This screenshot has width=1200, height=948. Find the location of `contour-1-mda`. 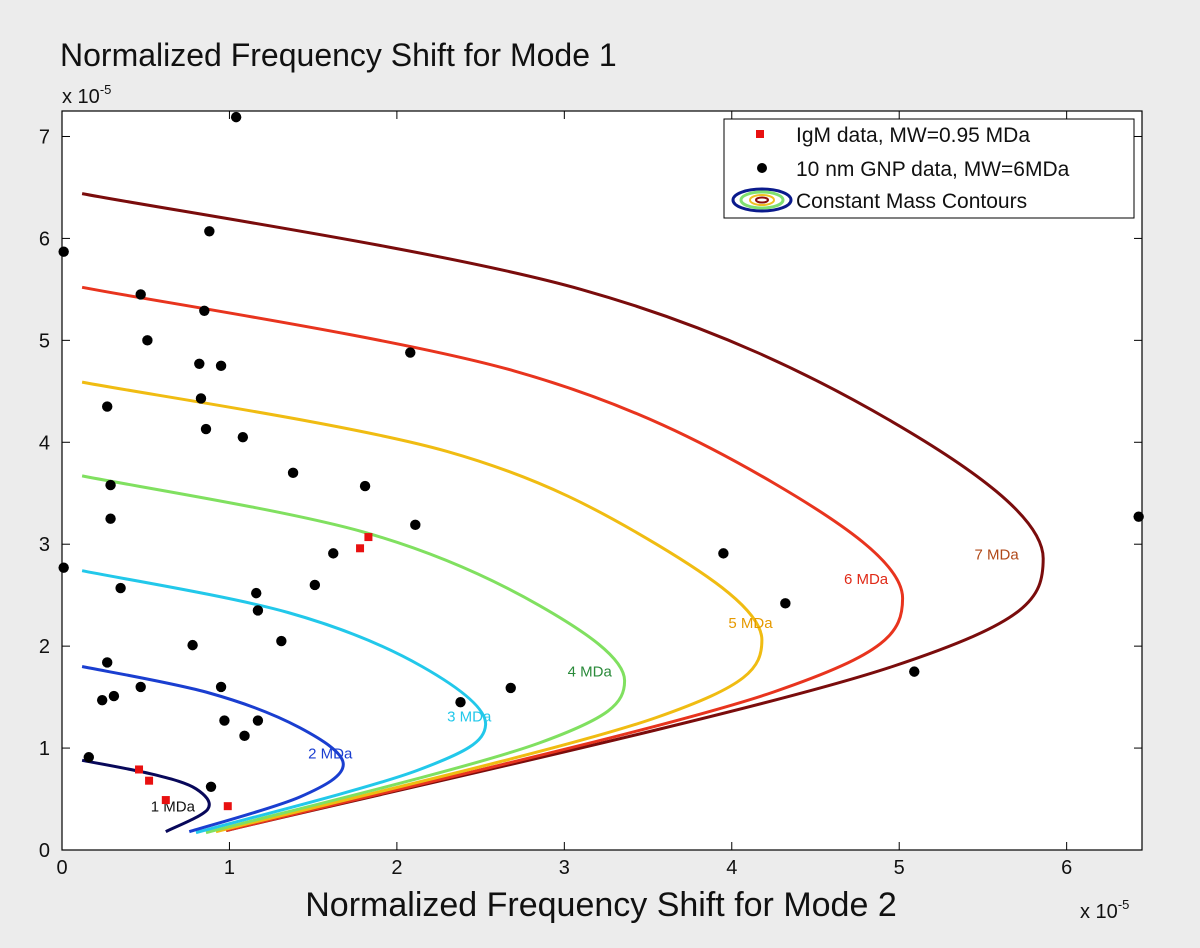

contour-1-mda is located at coordinates (146, 796).